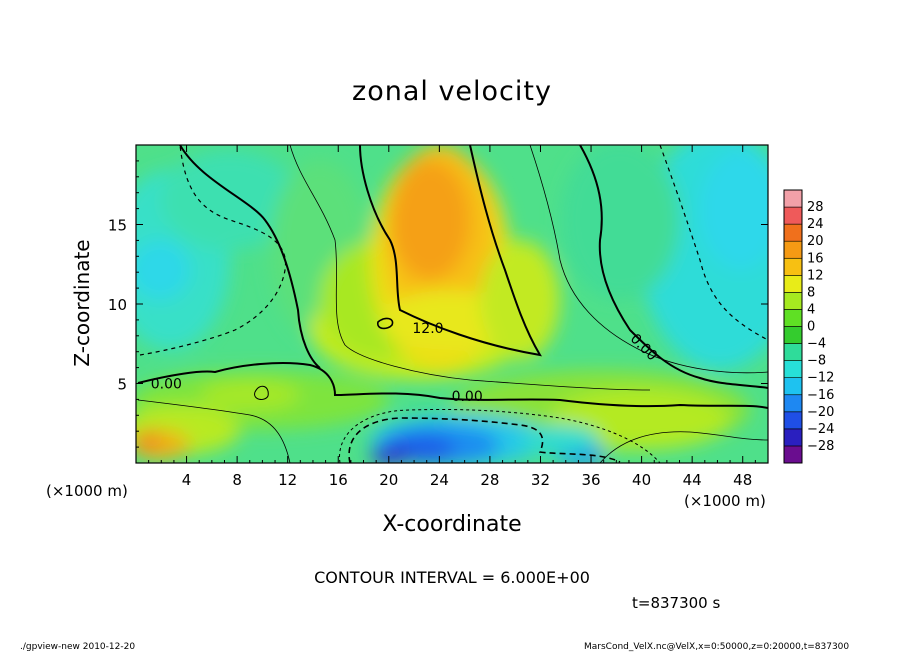 The height and width of the screenshot is (654, 904). I want to click on contour-small-loop, so click(385, 323).